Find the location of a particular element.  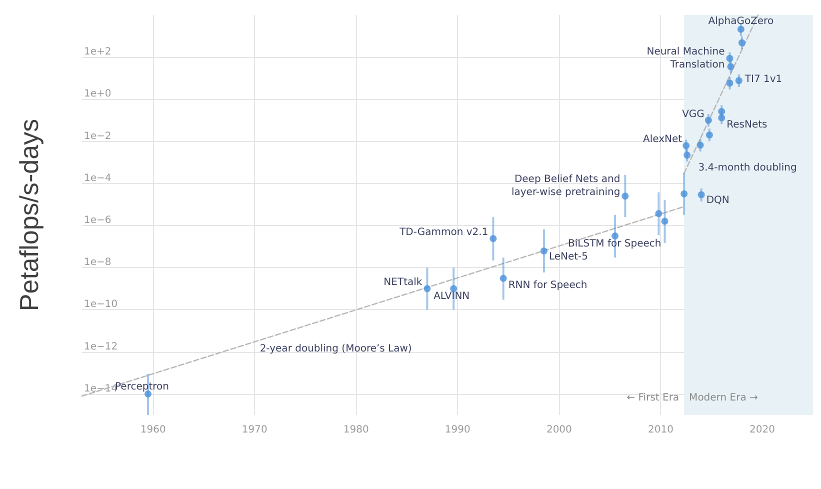

annotation: NETtalk is located at coordinates (403, 282).